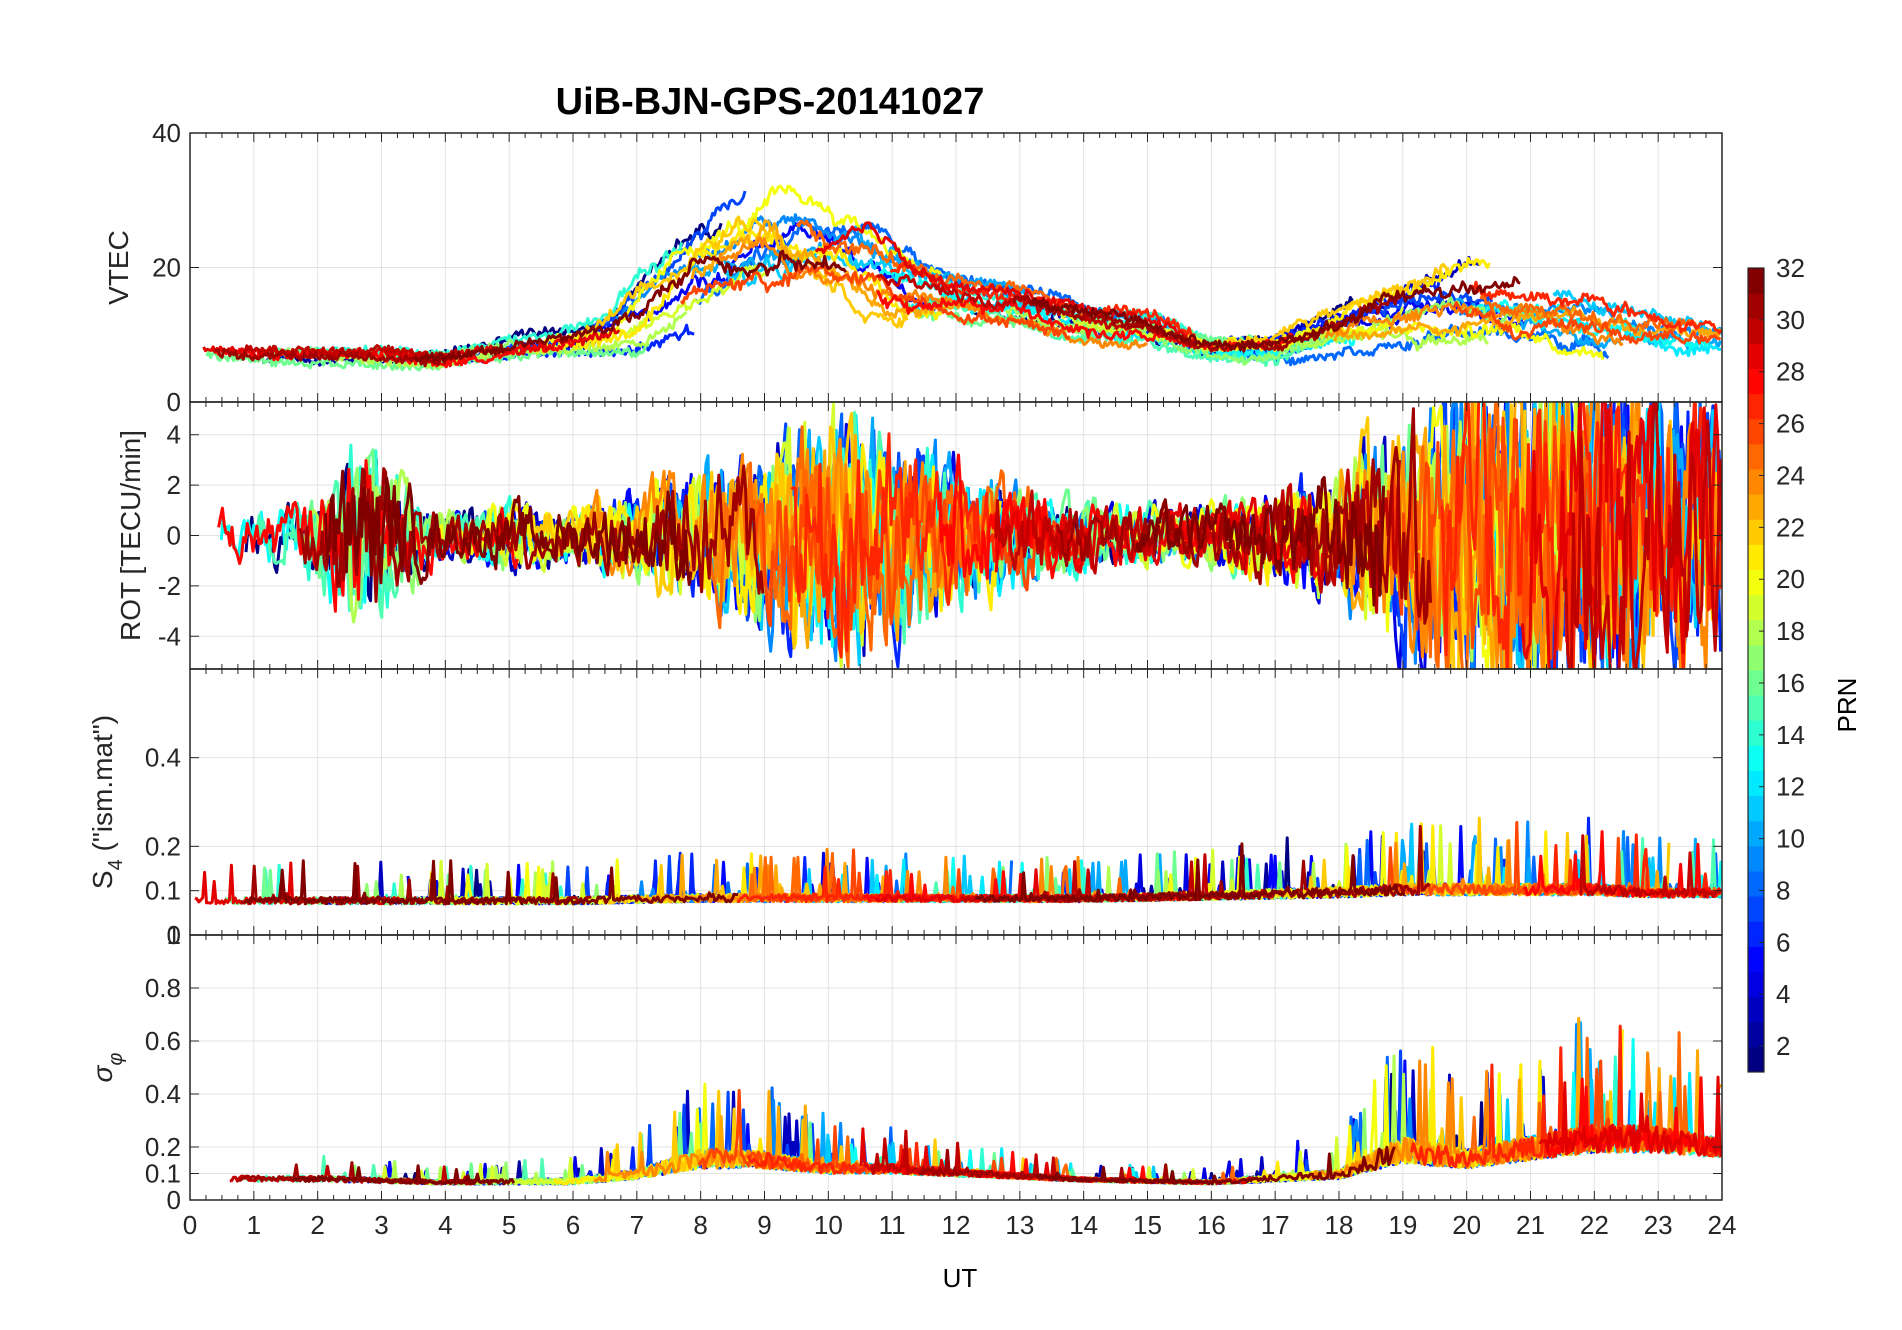 Image resolution: width=1902 pixels, height=1330 pixels. Describe the element at coordinates (958, 861) in the screenshot. I see `s4-series` at that location.